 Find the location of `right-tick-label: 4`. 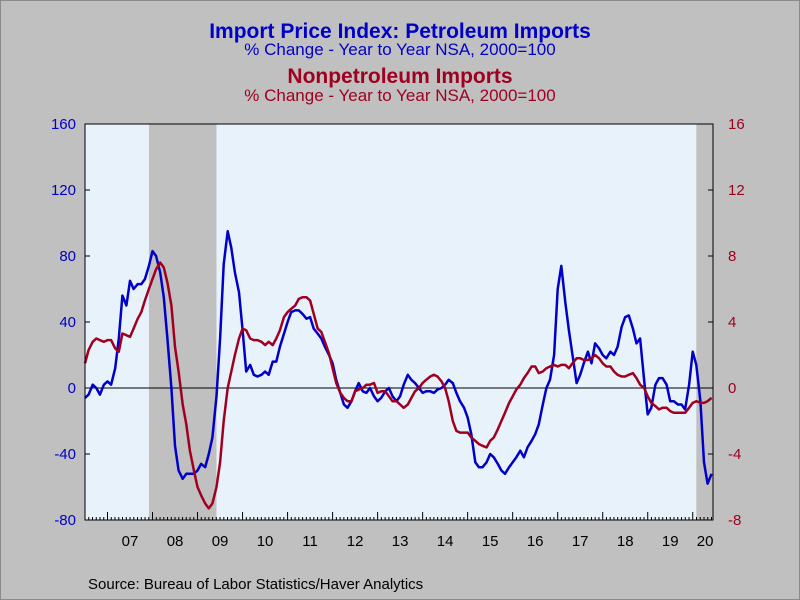

right-tick-label: 4 is located at coordinates (732, 322).